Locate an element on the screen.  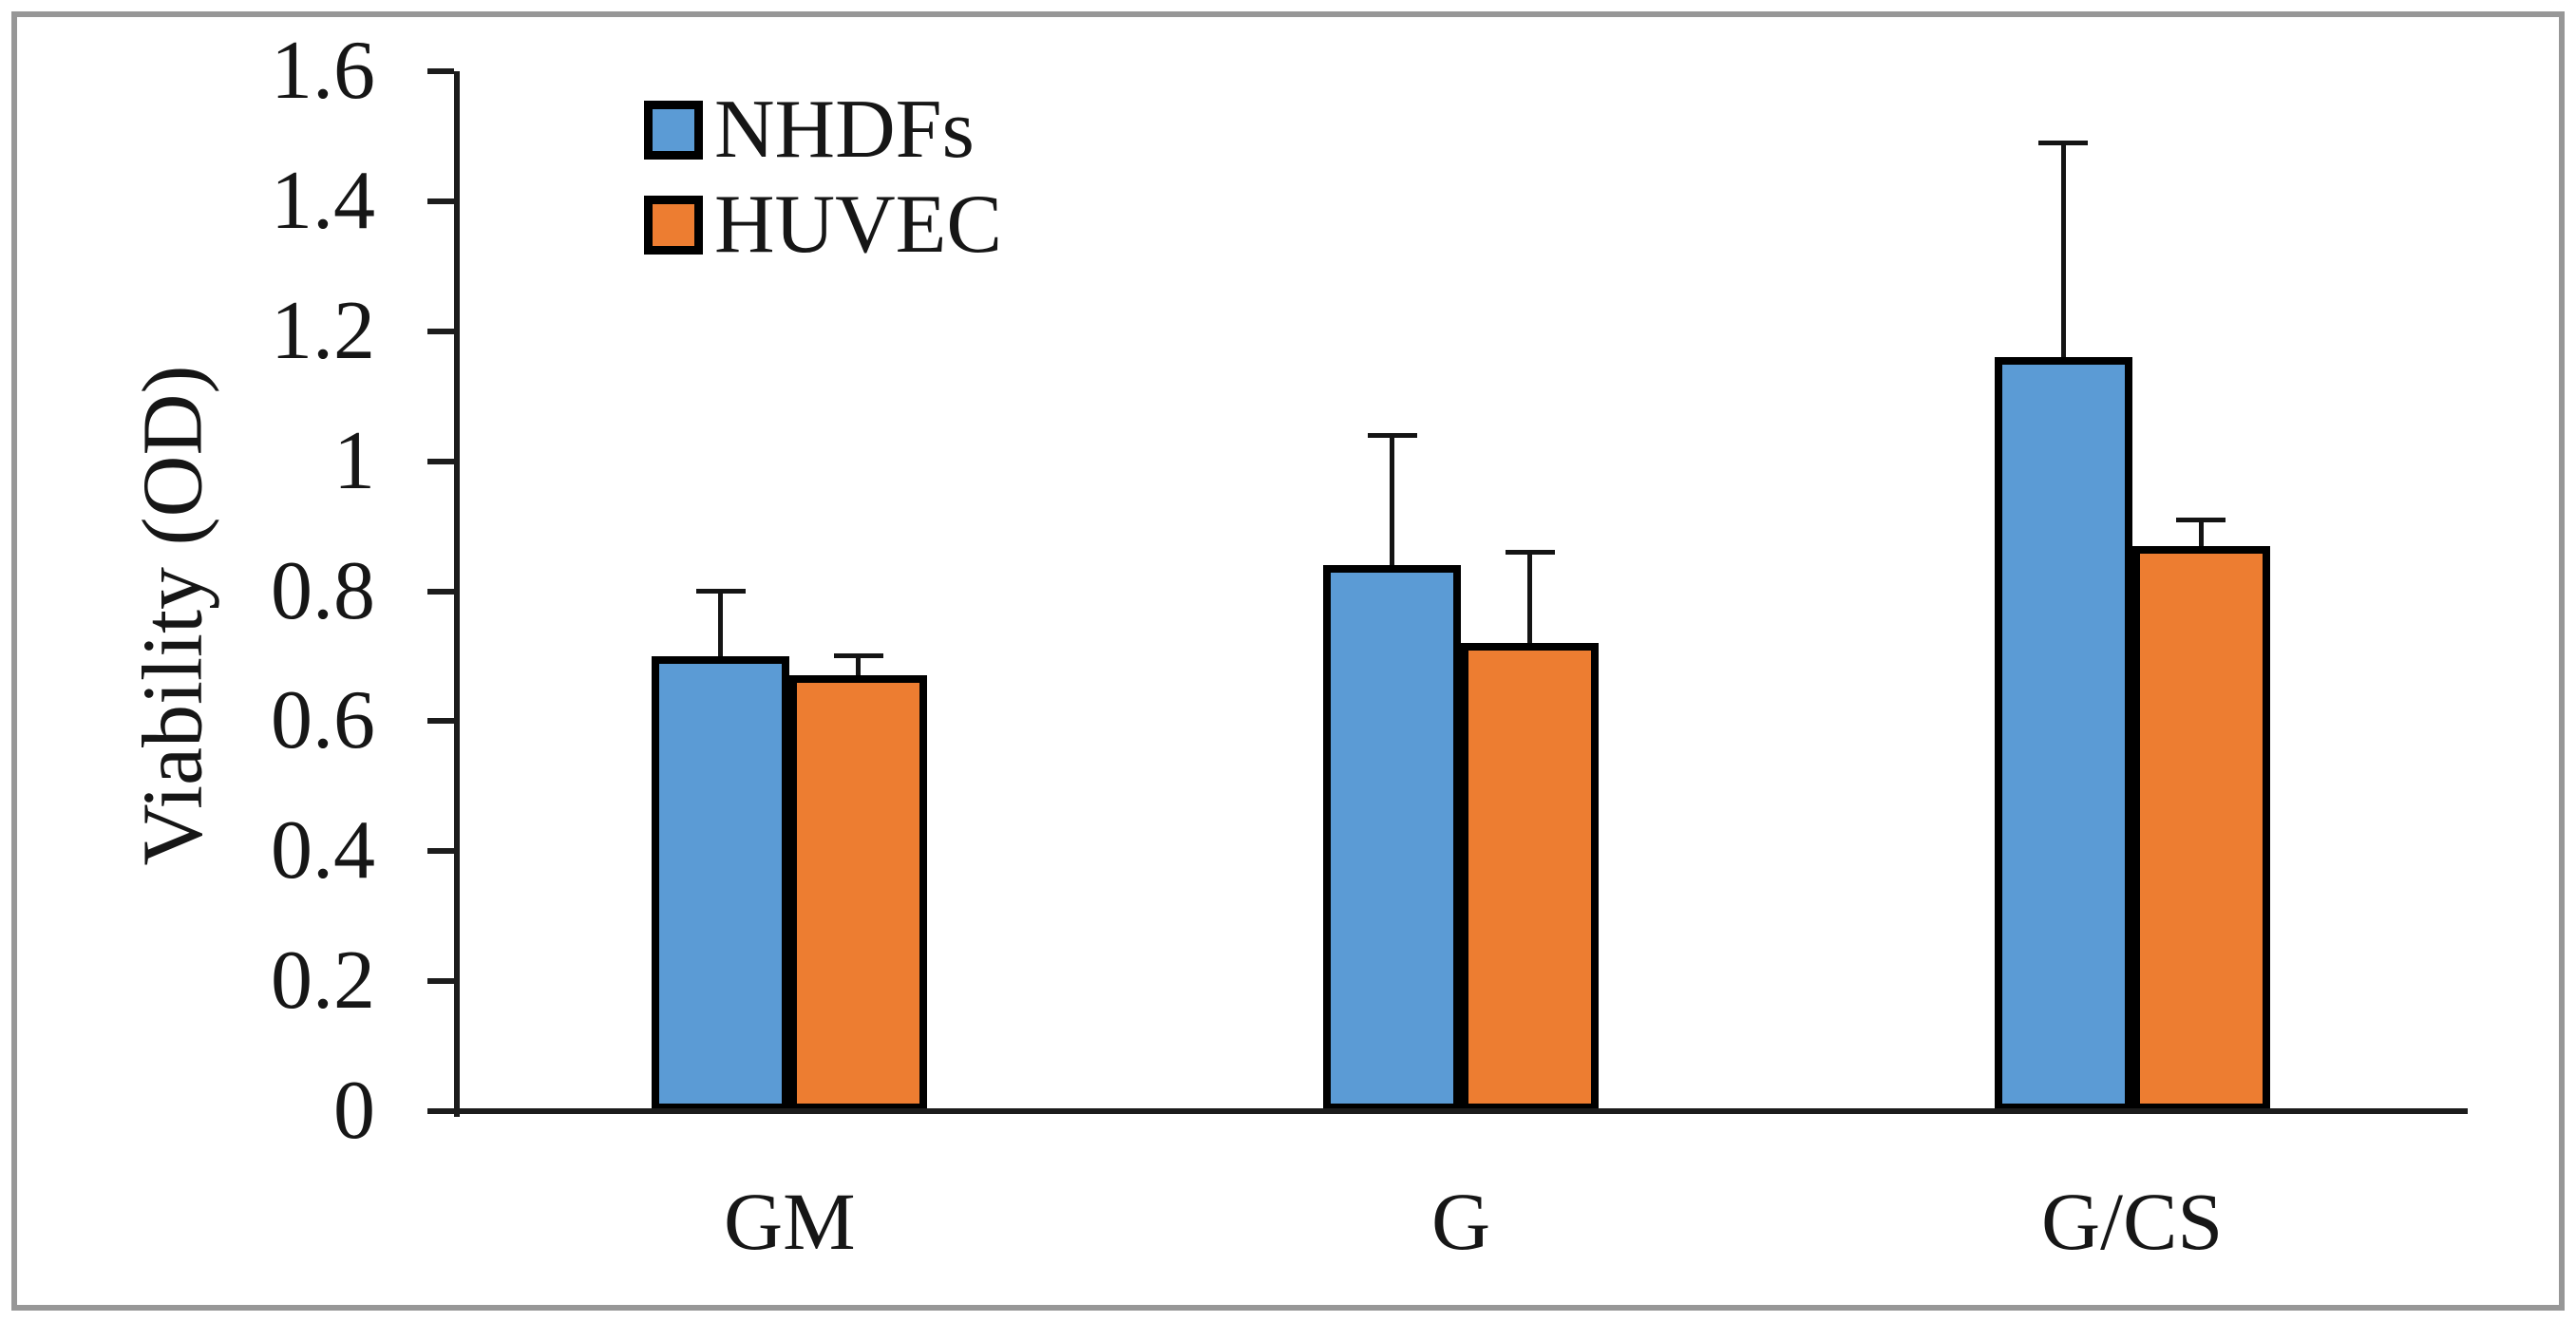
y-tick-label: 0.4 is located at coordinates (323, 850).